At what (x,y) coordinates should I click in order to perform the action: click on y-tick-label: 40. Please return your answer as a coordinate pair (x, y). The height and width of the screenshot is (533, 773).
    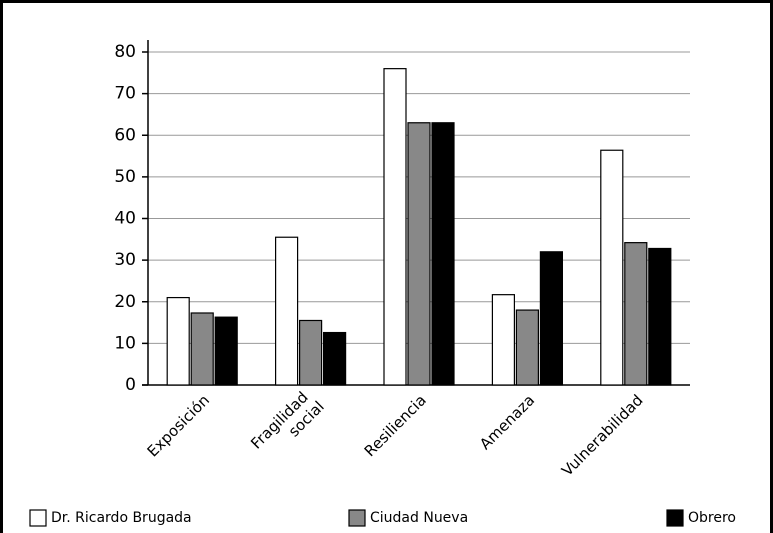
    Looking at the image, I should click on (125, 219).